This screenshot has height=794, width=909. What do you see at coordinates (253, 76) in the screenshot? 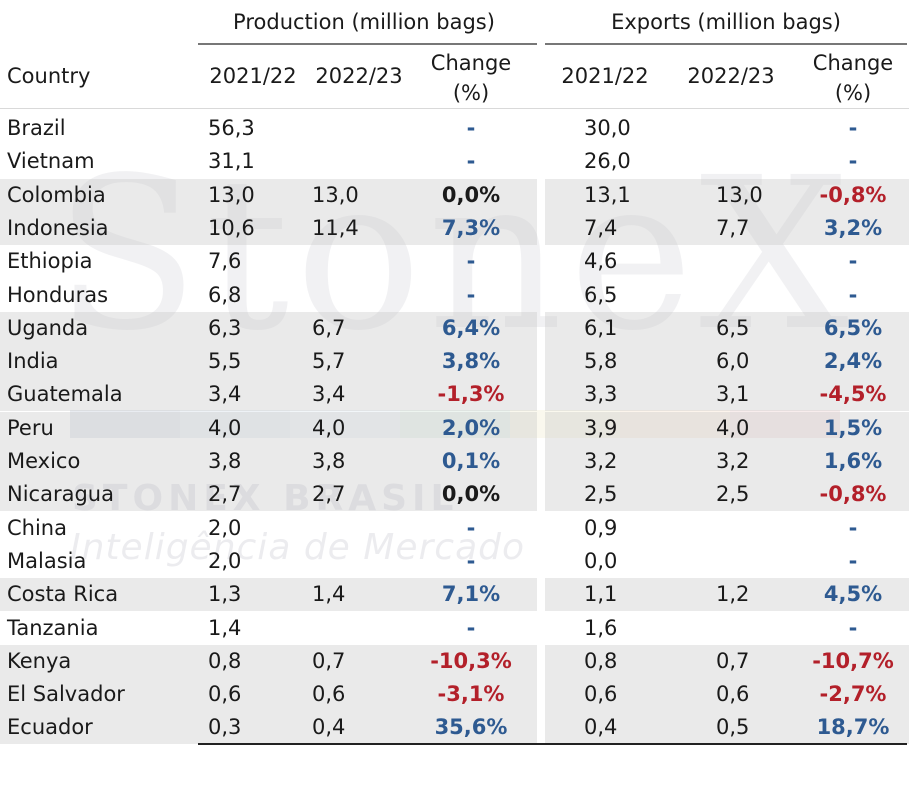
I see `production-2021-header: 2021/22` at bounding box center [253, 76].